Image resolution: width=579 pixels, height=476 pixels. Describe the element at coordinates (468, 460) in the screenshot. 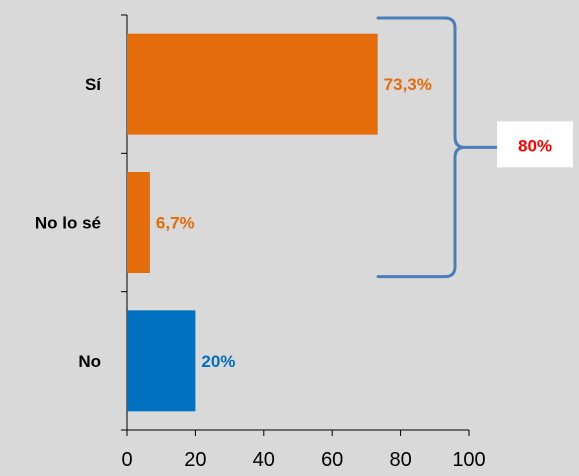

I see `x-tick-label: 100` at that location.